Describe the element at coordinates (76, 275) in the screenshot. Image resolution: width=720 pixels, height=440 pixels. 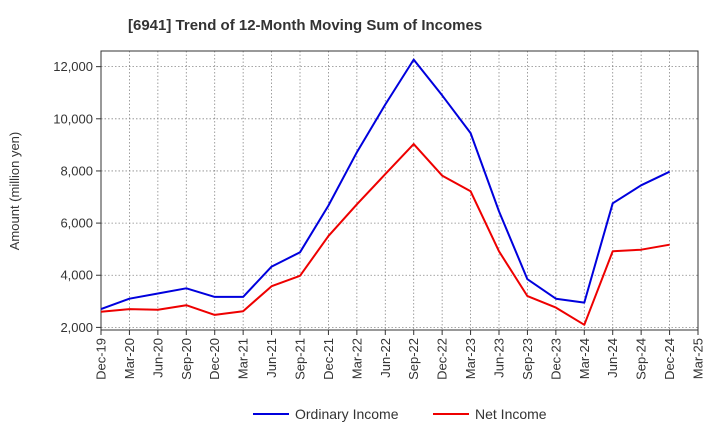
I see `y-tick-label: 4,000` at that location.